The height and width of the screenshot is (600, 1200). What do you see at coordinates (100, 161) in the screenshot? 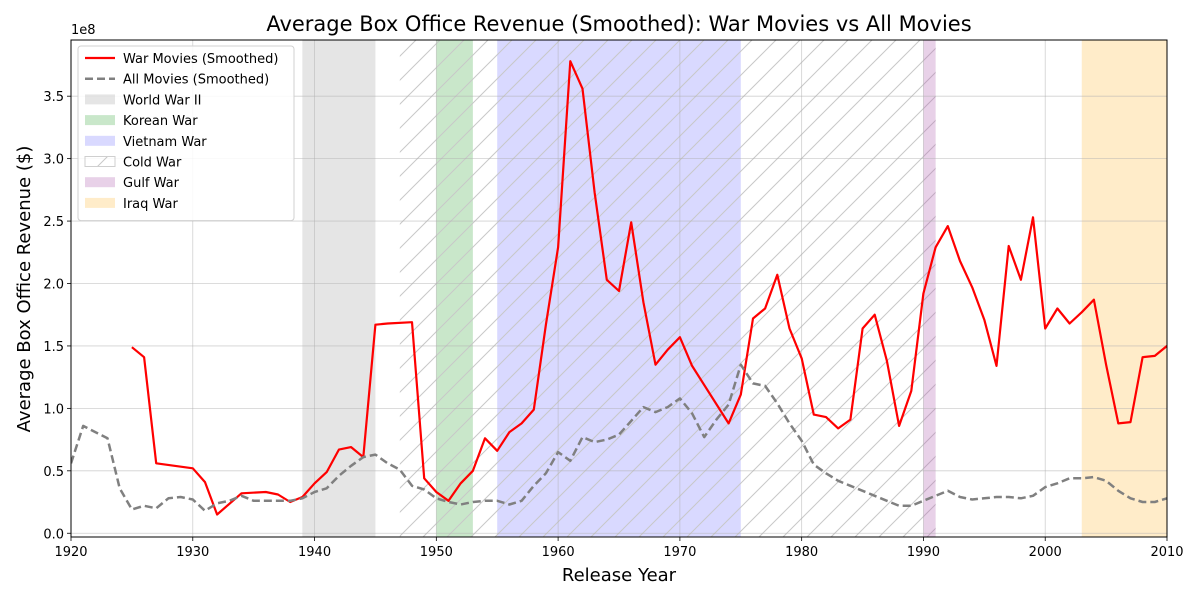
I see `legend-swatch-cold-war` at bounding box center [100, 161].